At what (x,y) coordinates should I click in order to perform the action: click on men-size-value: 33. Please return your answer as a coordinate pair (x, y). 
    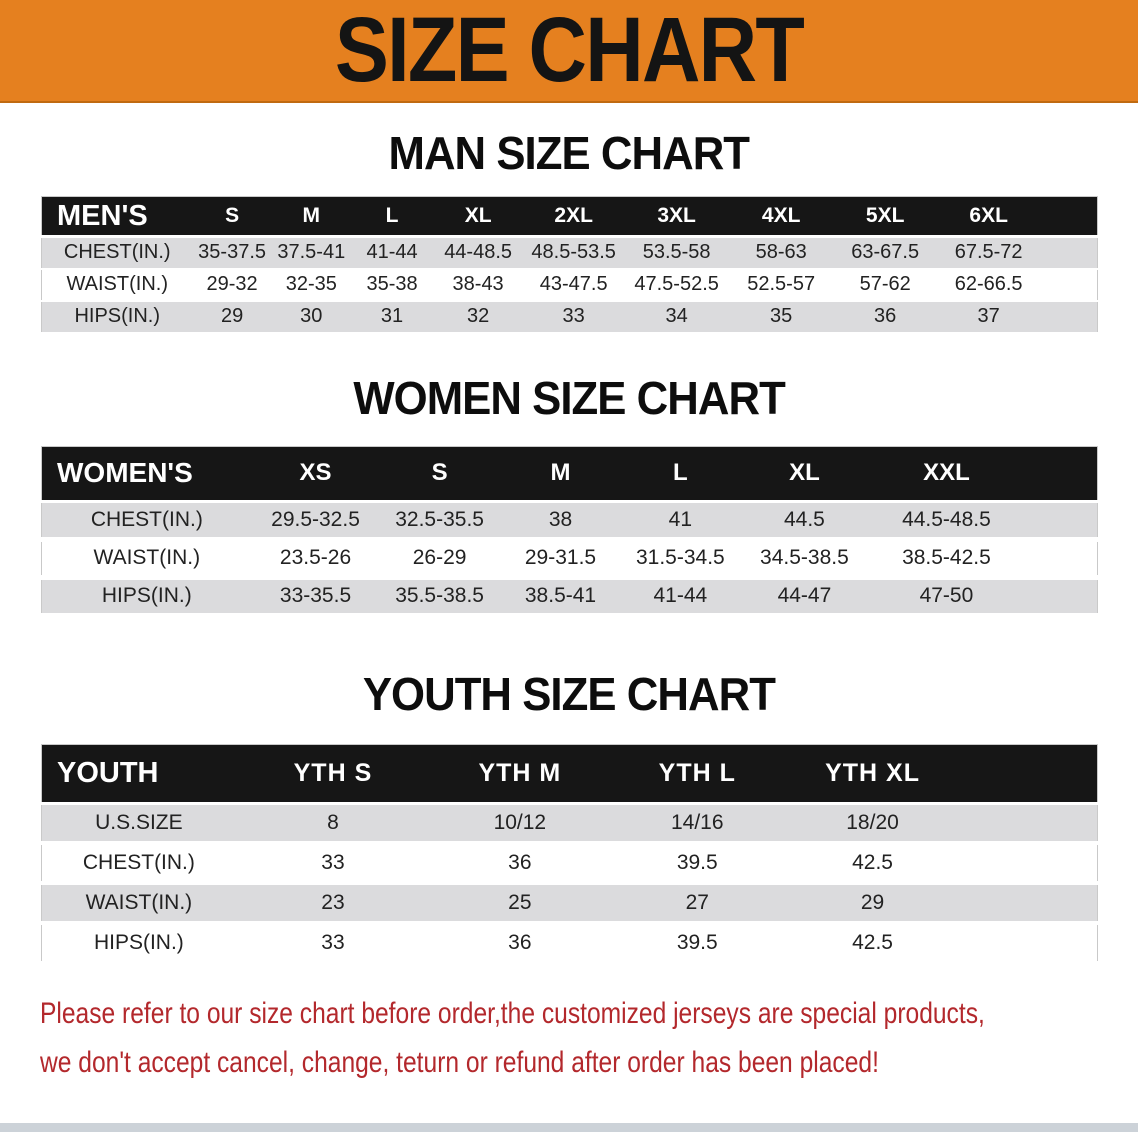
    Looking at the image, I should click on (573, 317).